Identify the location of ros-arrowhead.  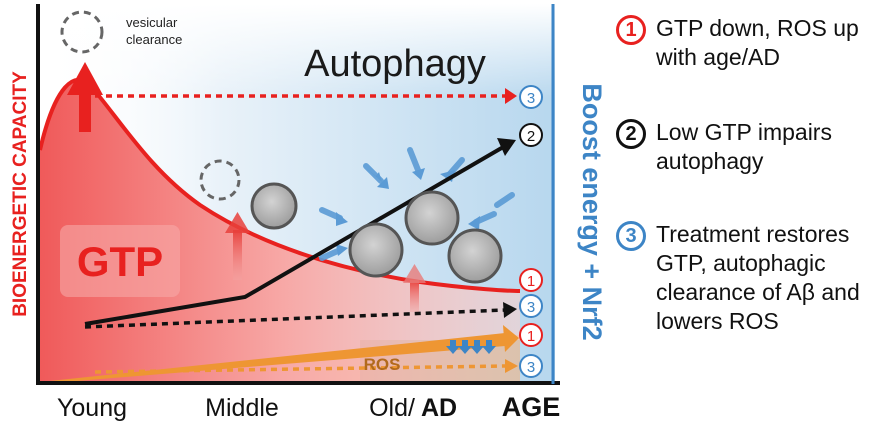
(511, 338).